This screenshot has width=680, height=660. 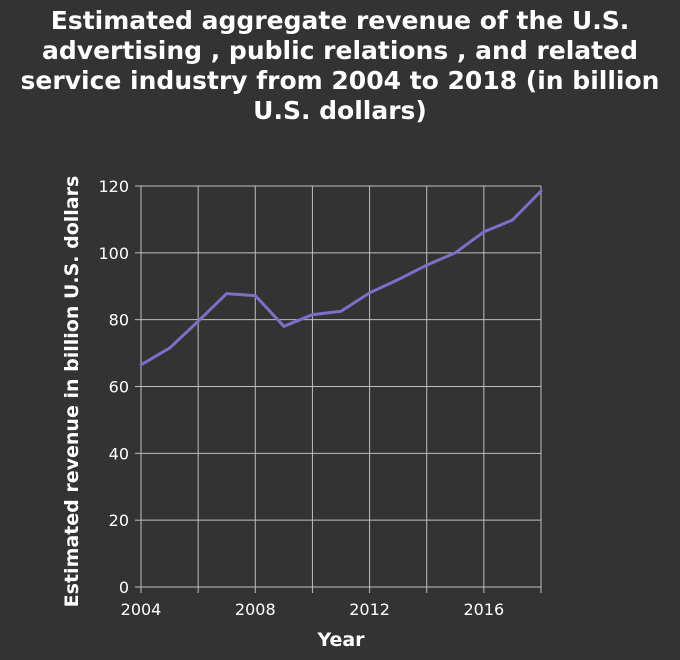 What do you see at coordinates (141, 609) in the screenshot?
I see `x-tick-label: 2004` at bounding box center [141, 609].